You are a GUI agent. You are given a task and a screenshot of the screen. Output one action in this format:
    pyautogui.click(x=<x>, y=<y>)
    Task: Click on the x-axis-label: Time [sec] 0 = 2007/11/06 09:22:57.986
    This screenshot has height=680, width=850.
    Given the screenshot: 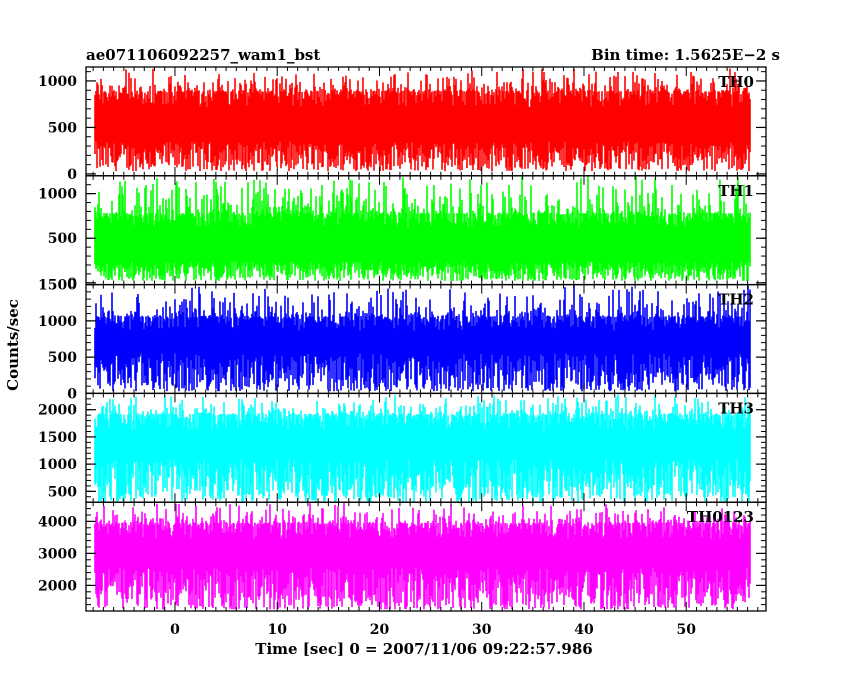 What is the action you would take?
    pyautogui.click(x=423, y=649)
    